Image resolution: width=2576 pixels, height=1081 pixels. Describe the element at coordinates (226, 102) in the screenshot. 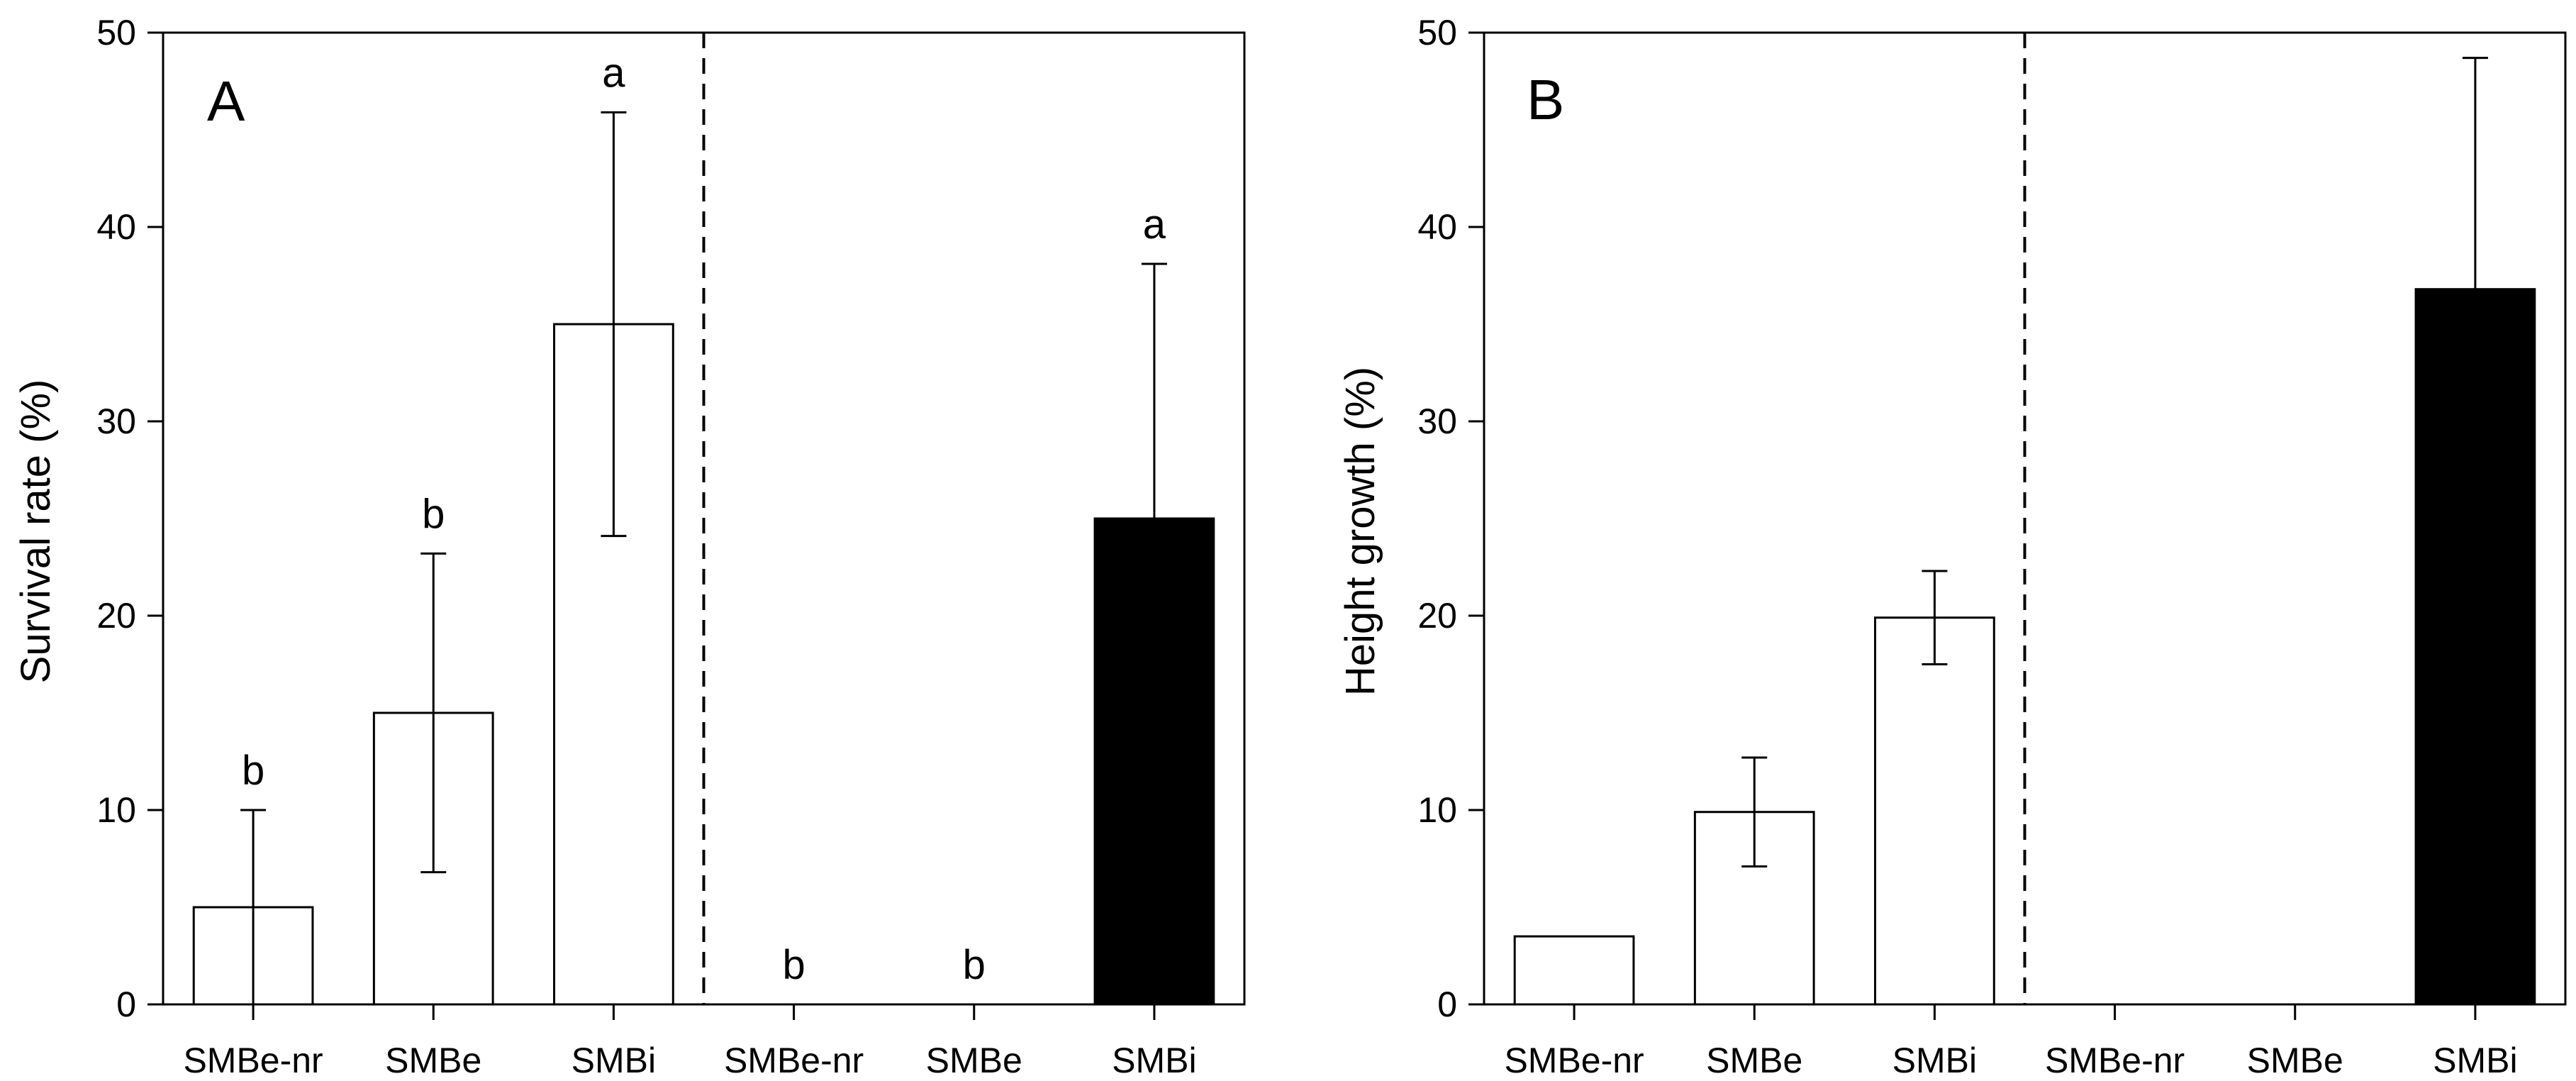

I see `panel-label: A` at that location.